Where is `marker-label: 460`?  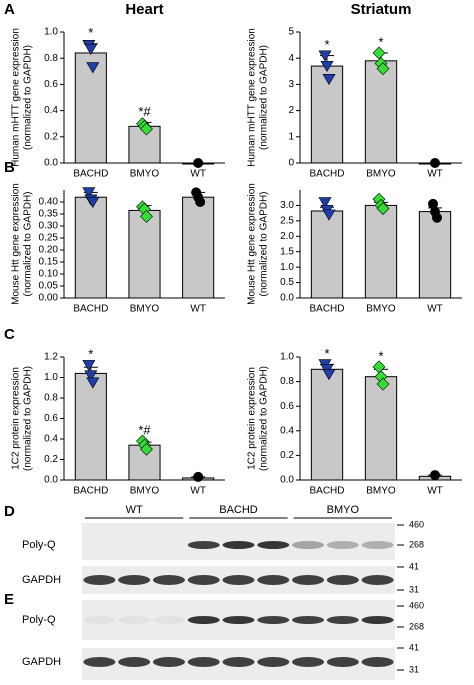 marker-label: 460 is located at coordinates (416, 605).